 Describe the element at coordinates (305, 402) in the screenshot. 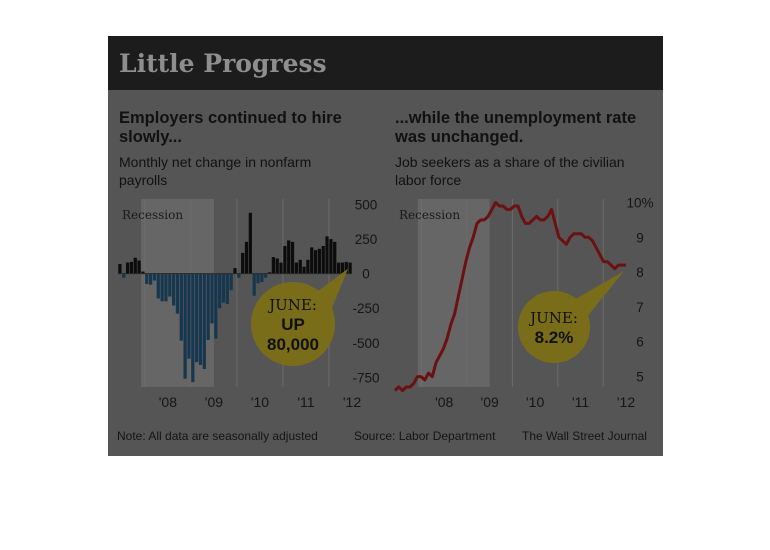

I see `payroll-x-tick-label: '11` at that location.